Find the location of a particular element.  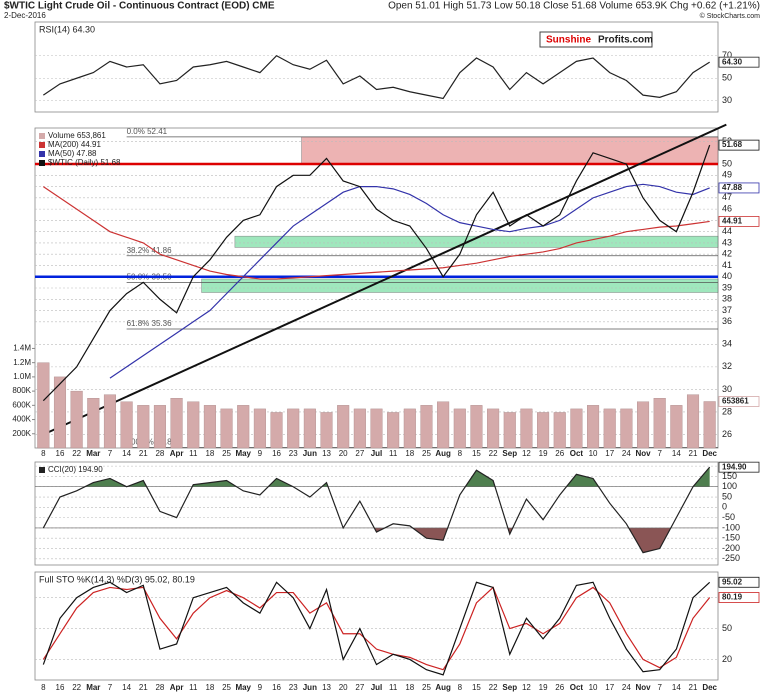

logo-b: Profits.com is located at coordinates (625, 40).